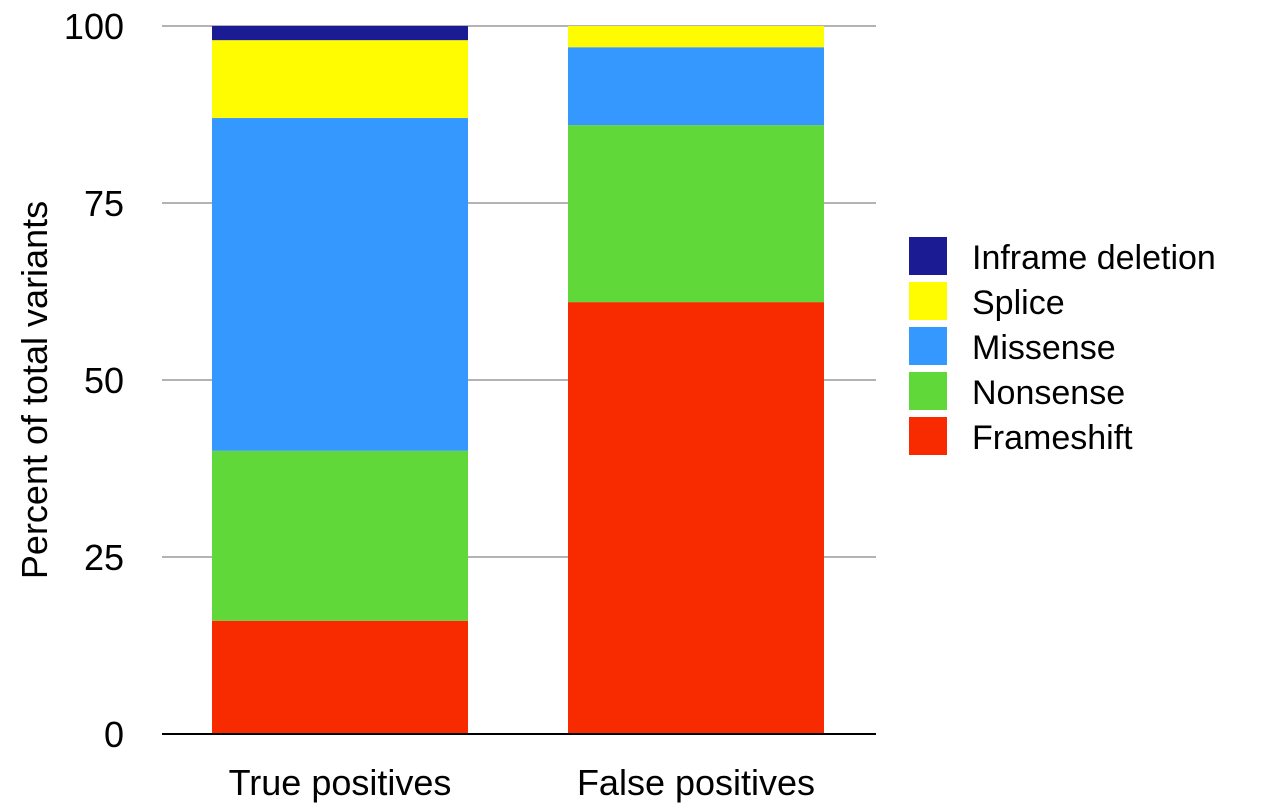 The height and width of the screenshot is (810, 1266). What do you see at coordinates (1018, 303) in the screenshot?
I see `legend-label-splice: Splice` at bounding box center [1018, 303].